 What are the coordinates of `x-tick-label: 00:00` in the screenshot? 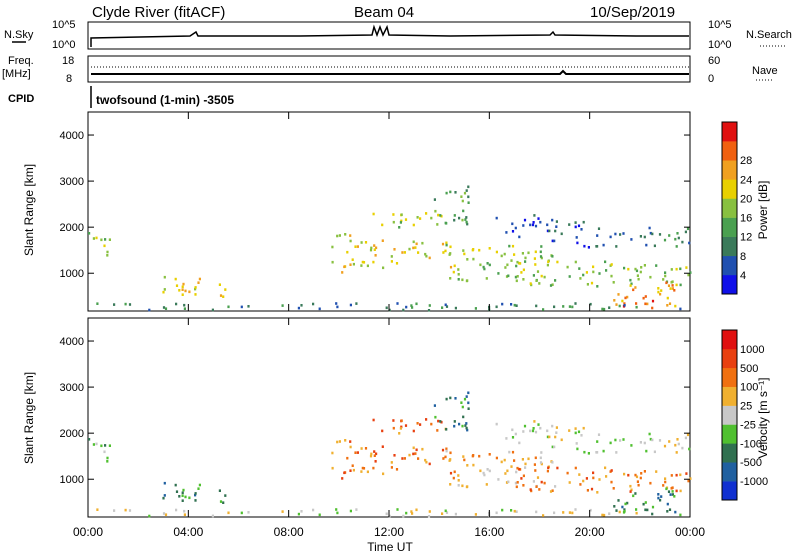 It's located at (690, 532).